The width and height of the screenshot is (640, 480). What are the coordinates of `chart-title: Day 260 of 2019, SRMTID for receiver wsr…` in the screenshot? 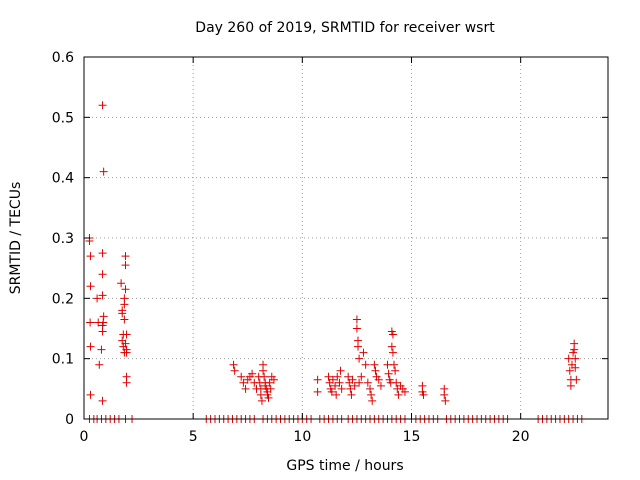 It's located at (345, 28).